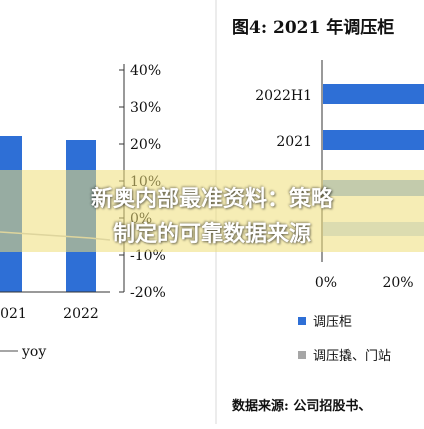 This screenshot has height=429, width=424. Describe the element at coordinates (313, 27) in the screenshot. I see `chart-title: 图4: 2021 年调压柜` at that location.